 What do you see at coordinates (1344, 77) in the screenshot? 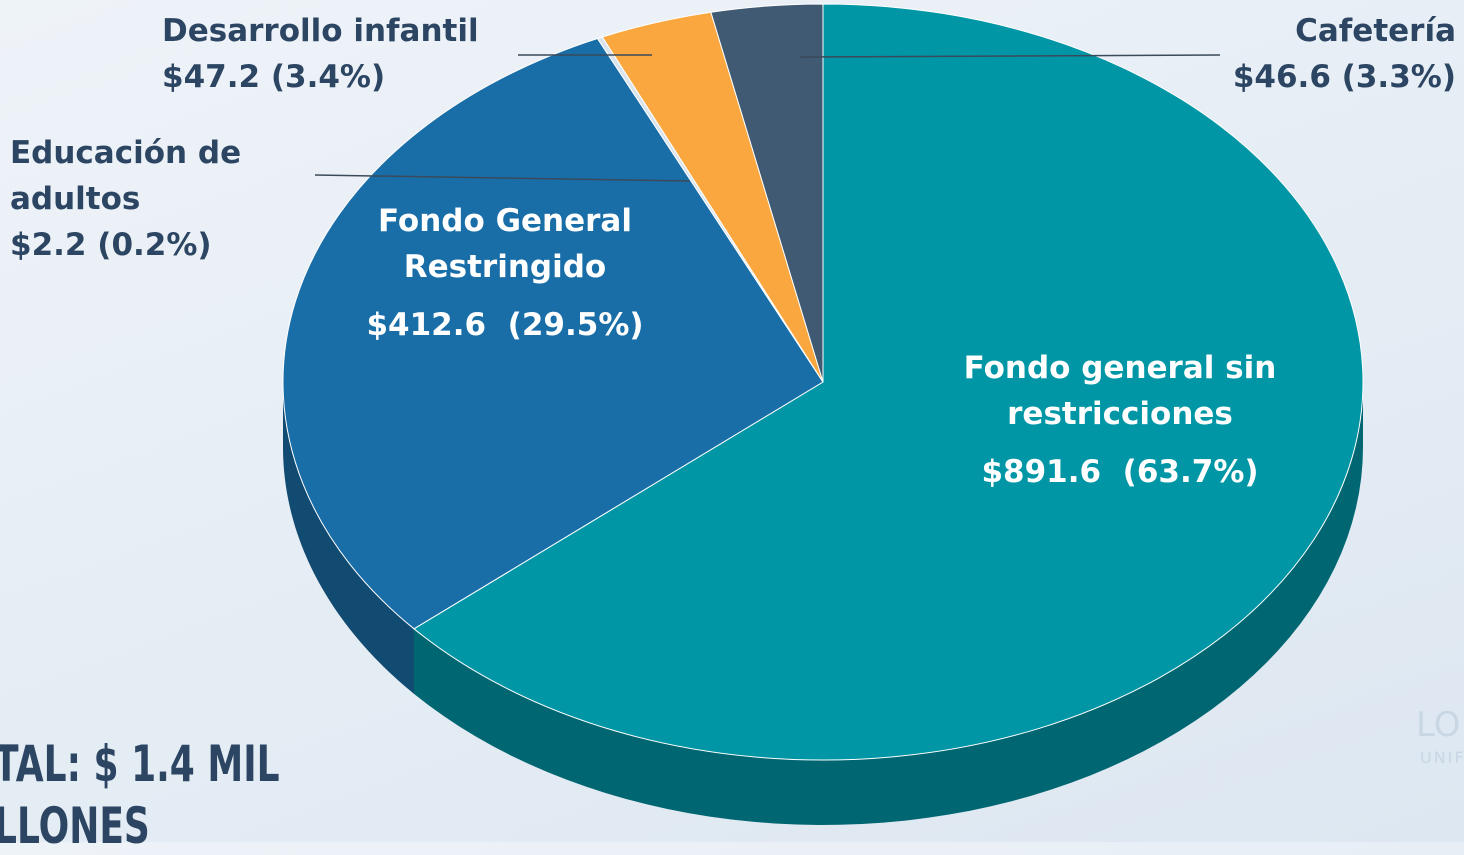
I see `value-label: $46.6 (3.3%)` at bounding box center [1344, 77].